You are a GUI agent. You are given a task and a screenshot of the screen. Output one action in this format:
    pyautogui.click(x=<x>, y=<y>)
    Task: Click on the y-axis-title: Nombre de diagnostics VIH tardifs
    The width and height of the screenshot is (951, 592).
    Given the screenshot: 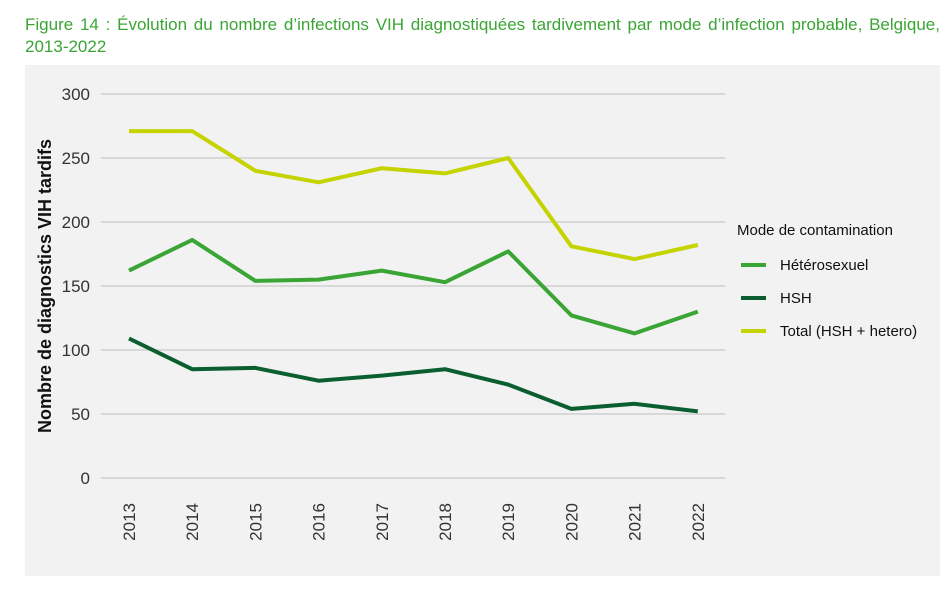 What is the action you would take?
    pyautogui.click(x=45, y=286)
    